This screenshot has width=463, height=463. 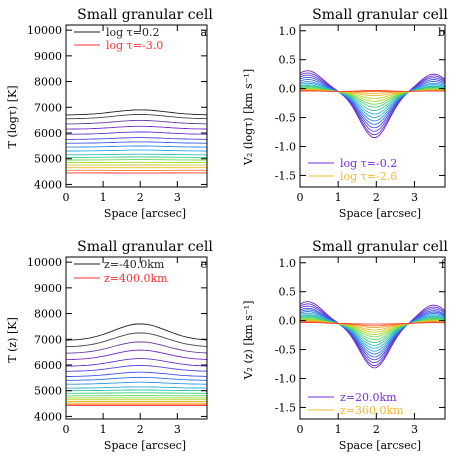 What do you see at coordinates (48, 133) in the screenshot?
I see `y-tick-label-a-2: 6000` at bounding box center [48, 133].